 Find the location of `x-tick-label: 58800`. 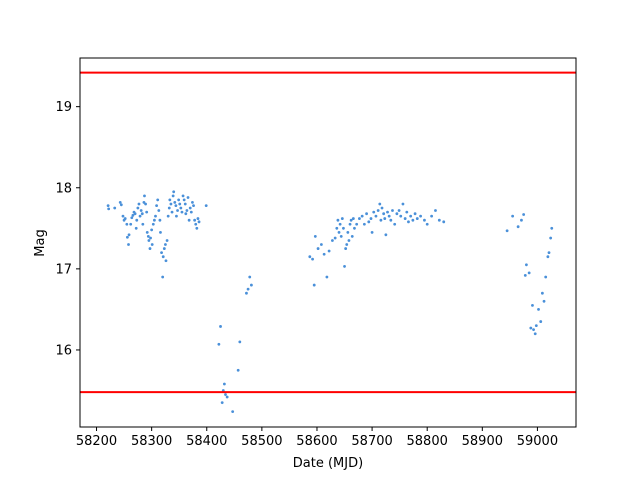

x-tick-label: 58800 is located at coordinates (427, 441).